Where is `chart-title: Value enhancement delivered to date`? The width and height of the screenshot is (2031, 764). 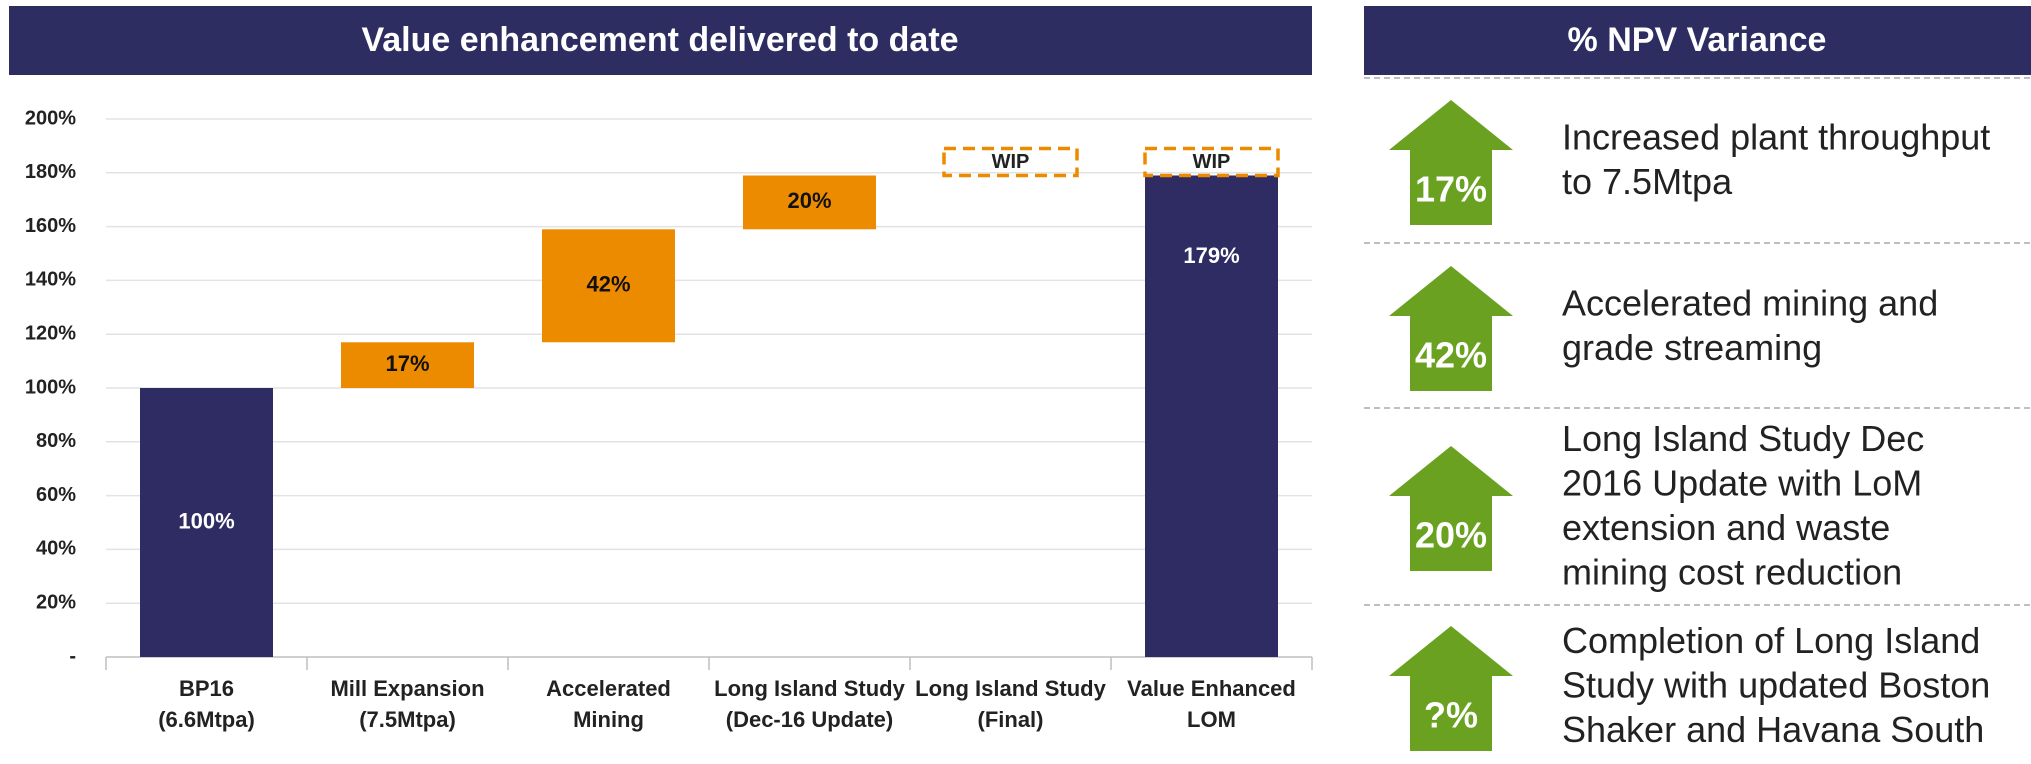 chart-title: Value enhancement delivered to date is located at coordinates (659, 40).